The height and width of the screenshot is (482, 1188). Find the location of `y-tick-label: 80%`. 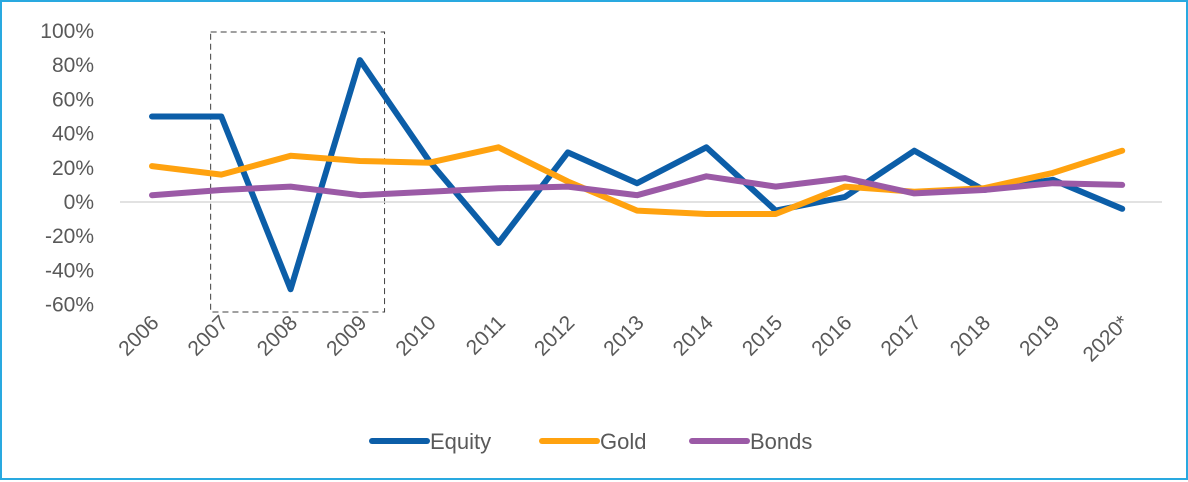

y-tick-label: 80% is located at coordinates (73, 65).